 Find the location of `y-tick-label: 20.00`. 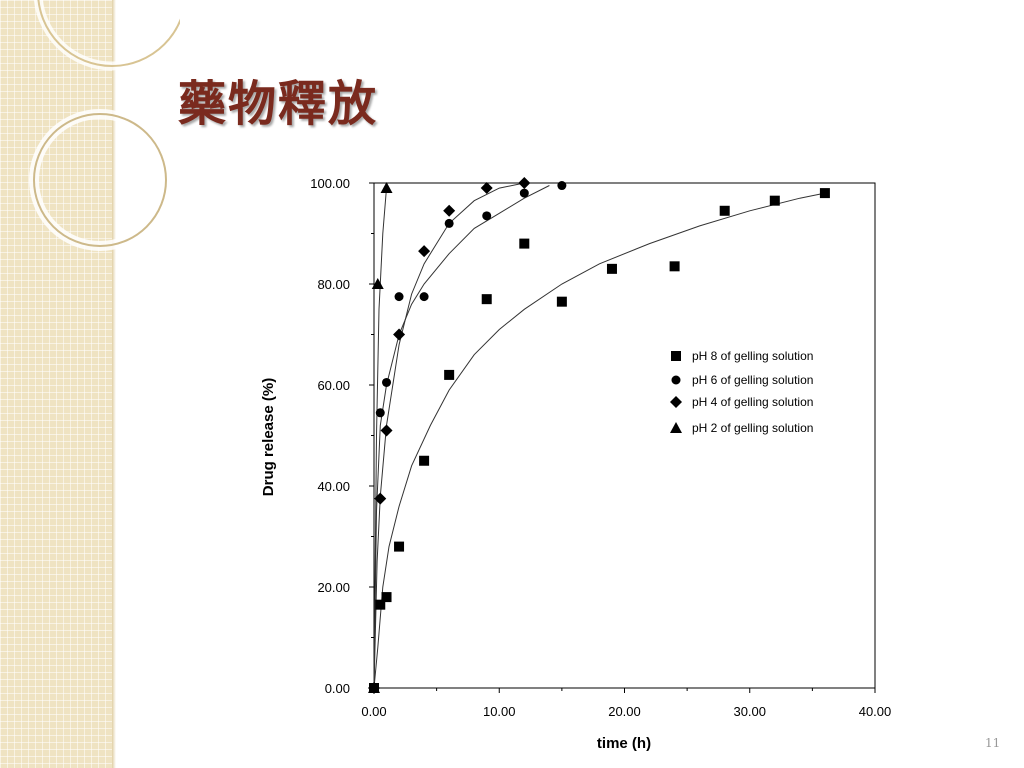

y-tick-label: 20.00 is located at coordinates (333, 587).